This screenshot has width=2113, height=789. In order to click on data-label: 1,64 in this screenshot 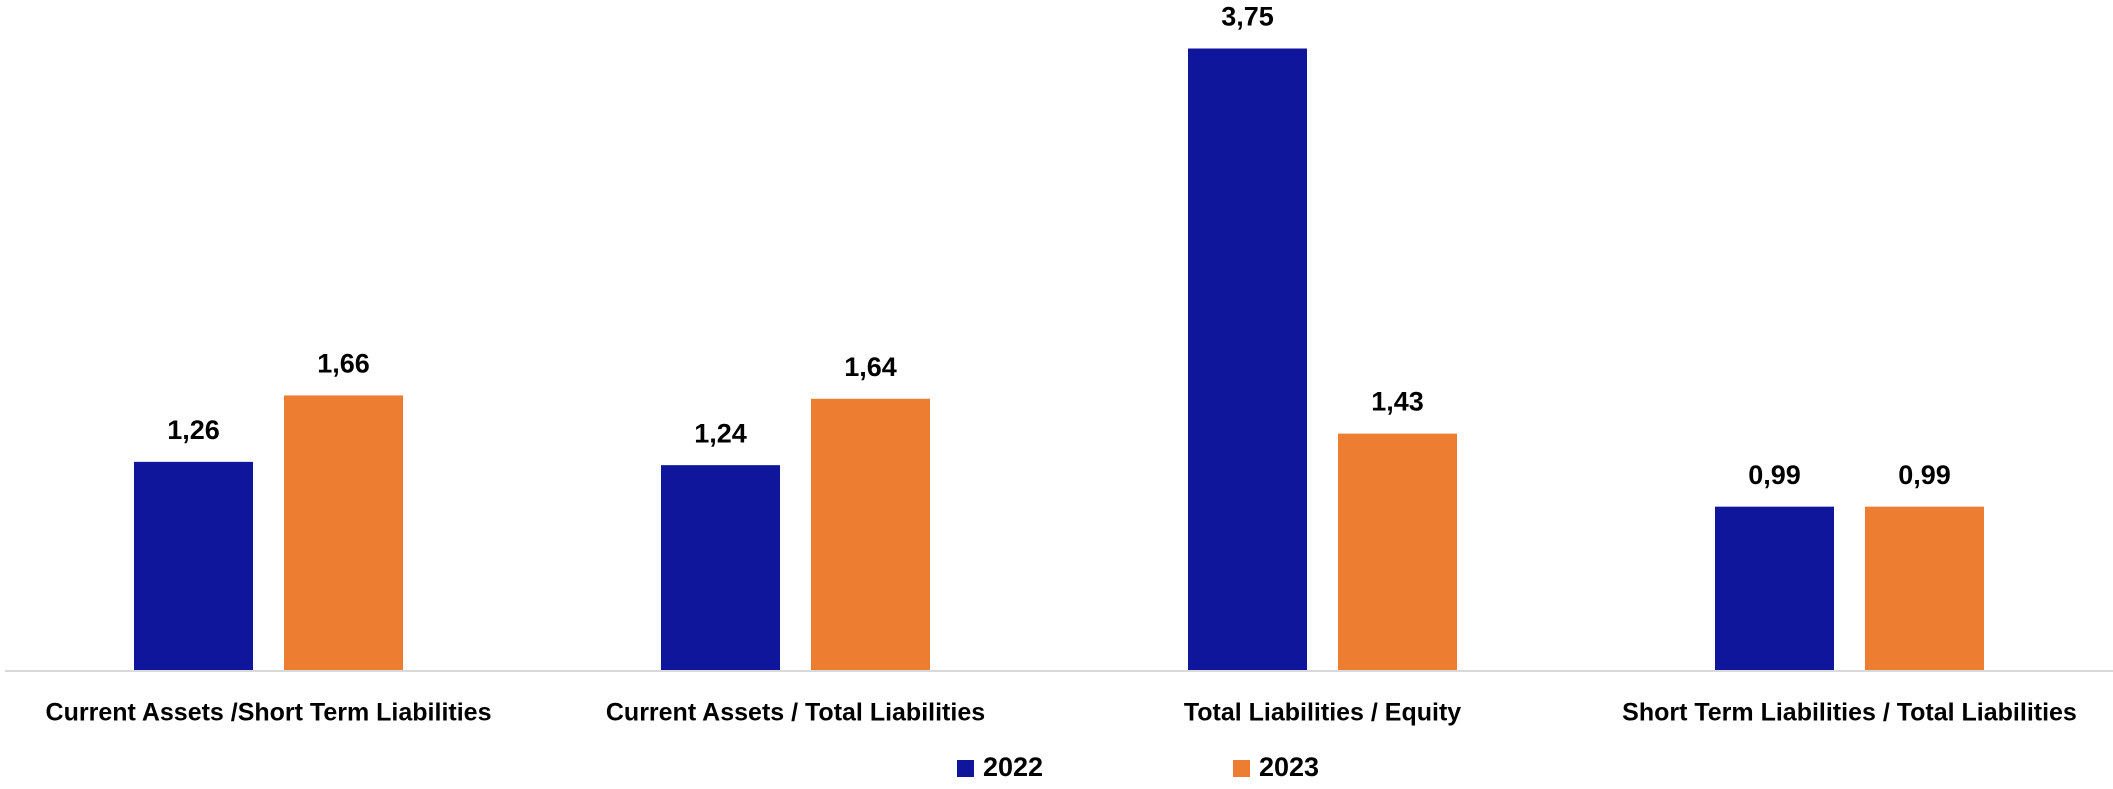, I will do `click(870, 367)`.